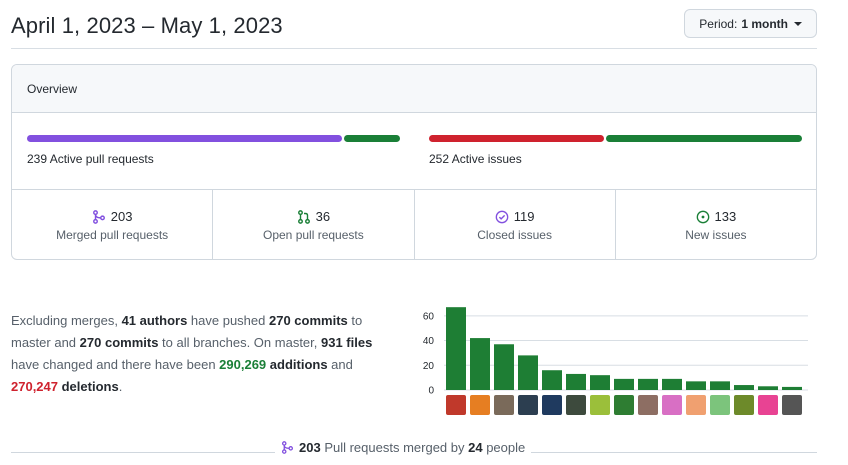  Describe the element at coordinates (308, 320) in the screenshot. I see `commits-master-link: 270 commits` at that location.